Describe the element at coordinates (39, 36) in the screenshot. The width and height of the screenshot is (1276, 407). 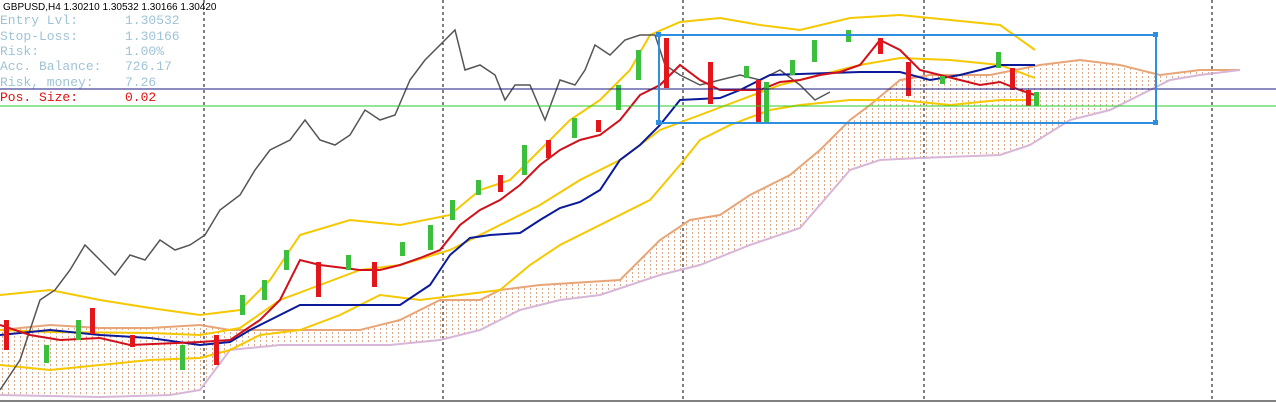
I see `panel-label: Stop-Loss:` at that location.